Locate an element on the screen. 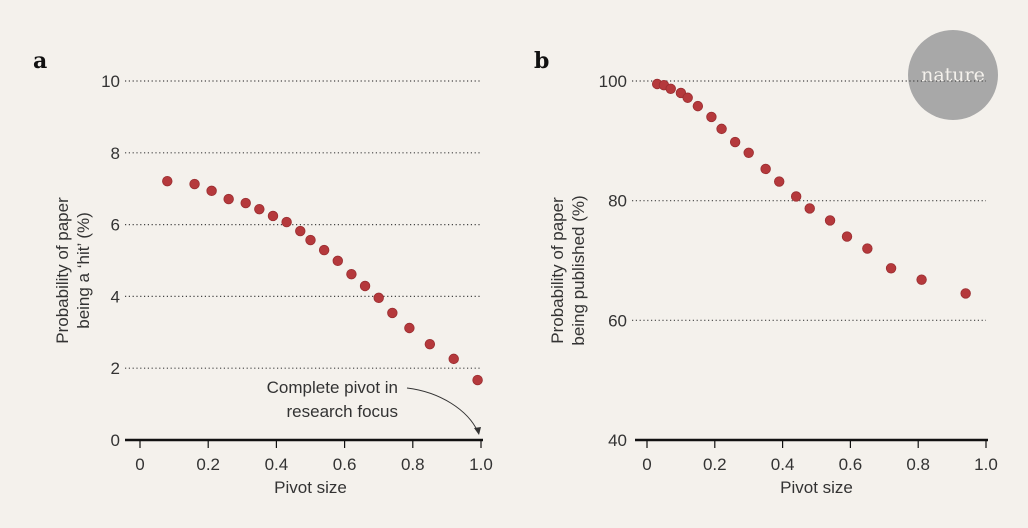  y-tick-label: 10 is located at coordinates (110, 81).